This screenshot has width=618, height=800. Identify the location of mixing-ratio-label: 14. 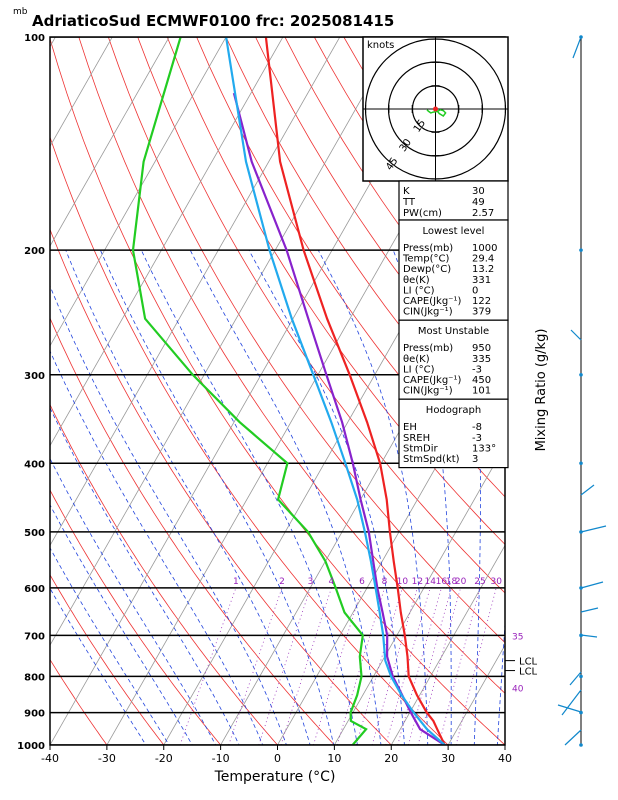
(430, 582).